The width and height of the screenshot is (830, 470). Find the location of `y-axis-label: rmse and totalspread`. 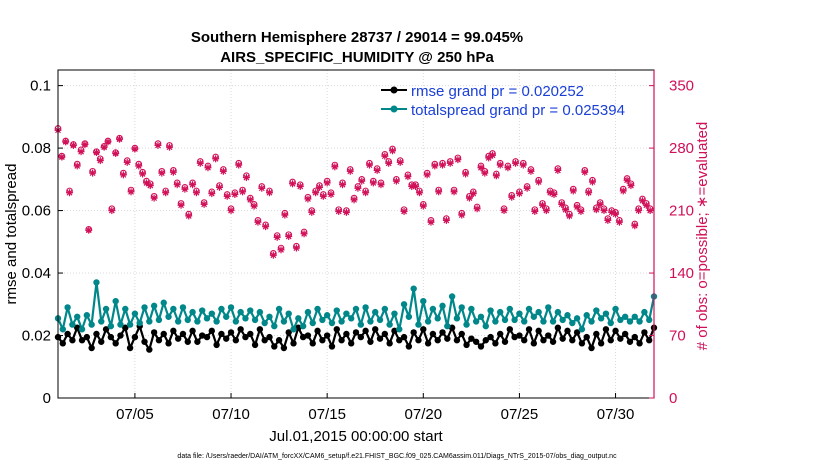

y-axis-label: rmse and totalspread is located at coordinates (11, 234).